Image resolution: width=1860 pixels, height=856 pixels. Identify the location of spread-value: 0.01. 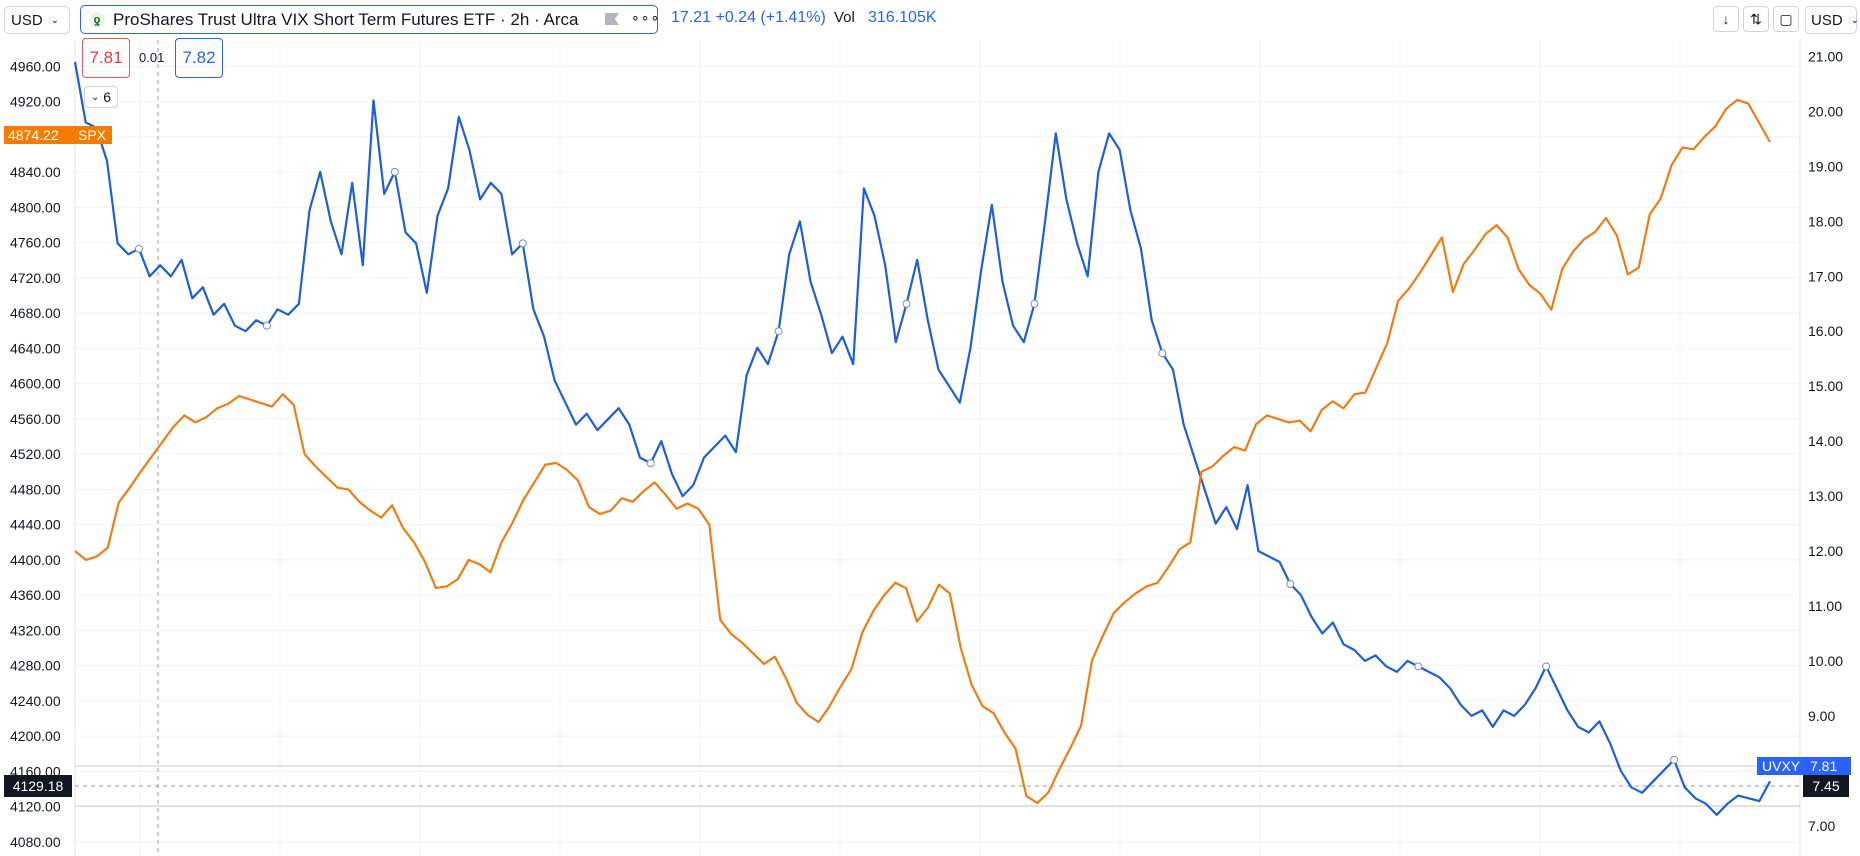
(152, 57).